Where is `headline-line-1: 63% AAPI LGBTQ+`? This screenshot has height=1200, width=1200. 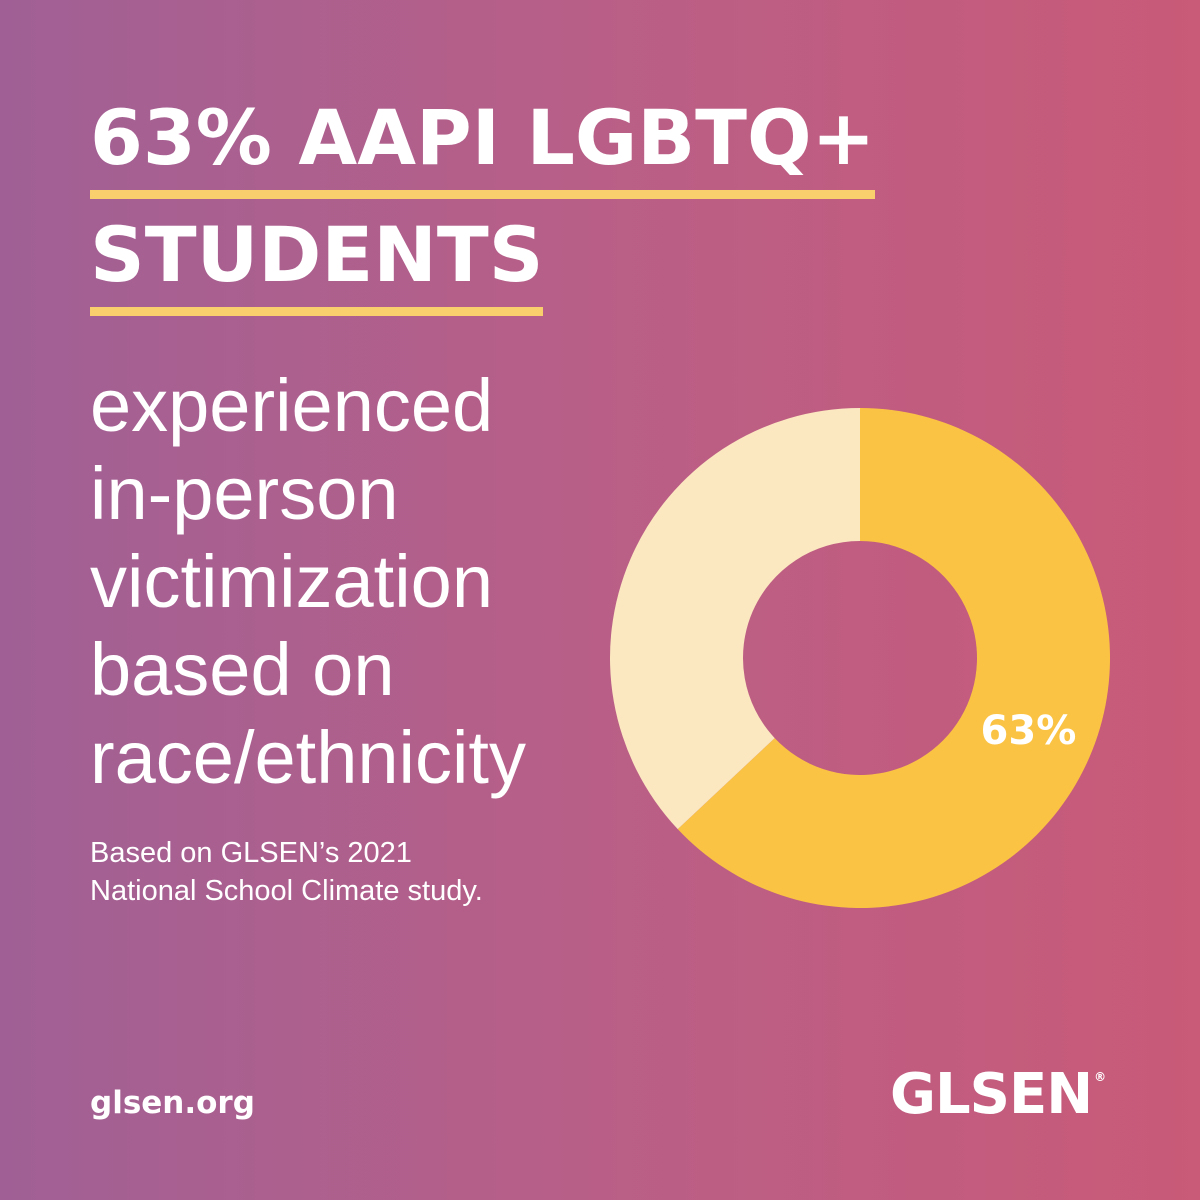 headline-line-1: 63% AAPI LGBTQ+ is located at coordinates (483, 149).